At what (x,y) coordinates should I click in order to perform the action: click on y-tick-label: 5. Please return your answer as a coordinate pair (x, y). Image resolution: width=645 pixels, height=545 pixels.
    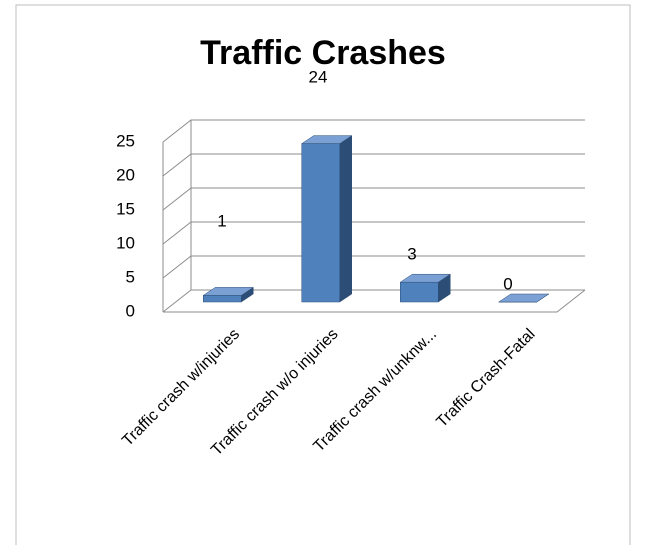
    Looking at the image, I should click on (130, 276).